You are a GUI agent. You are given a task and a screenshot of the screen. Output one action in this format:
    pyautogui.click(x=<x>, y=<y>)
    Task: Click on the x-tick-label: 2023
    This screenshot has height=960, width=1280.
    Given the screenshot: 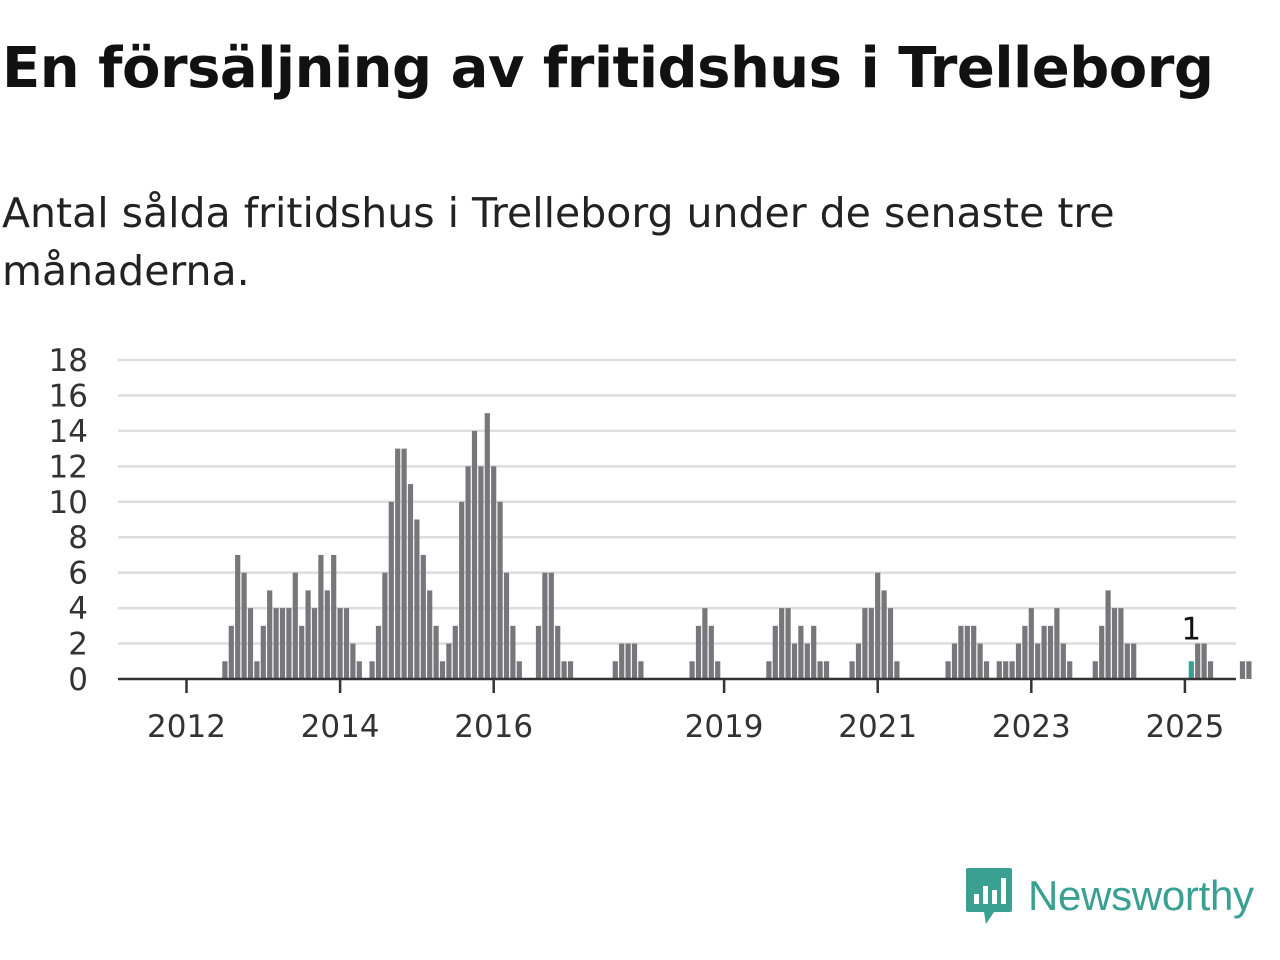 What is the action you would take?
    pyautogui.click(x=1031, y=727)
    